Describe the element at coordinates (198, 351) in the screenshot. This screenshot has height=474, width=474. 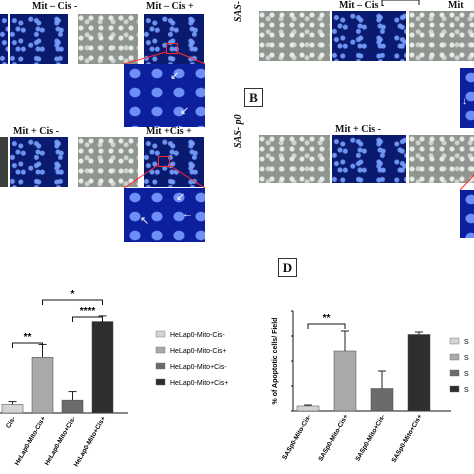
I see `legend-label: HeLap0-Mito-Cis+` at that location.